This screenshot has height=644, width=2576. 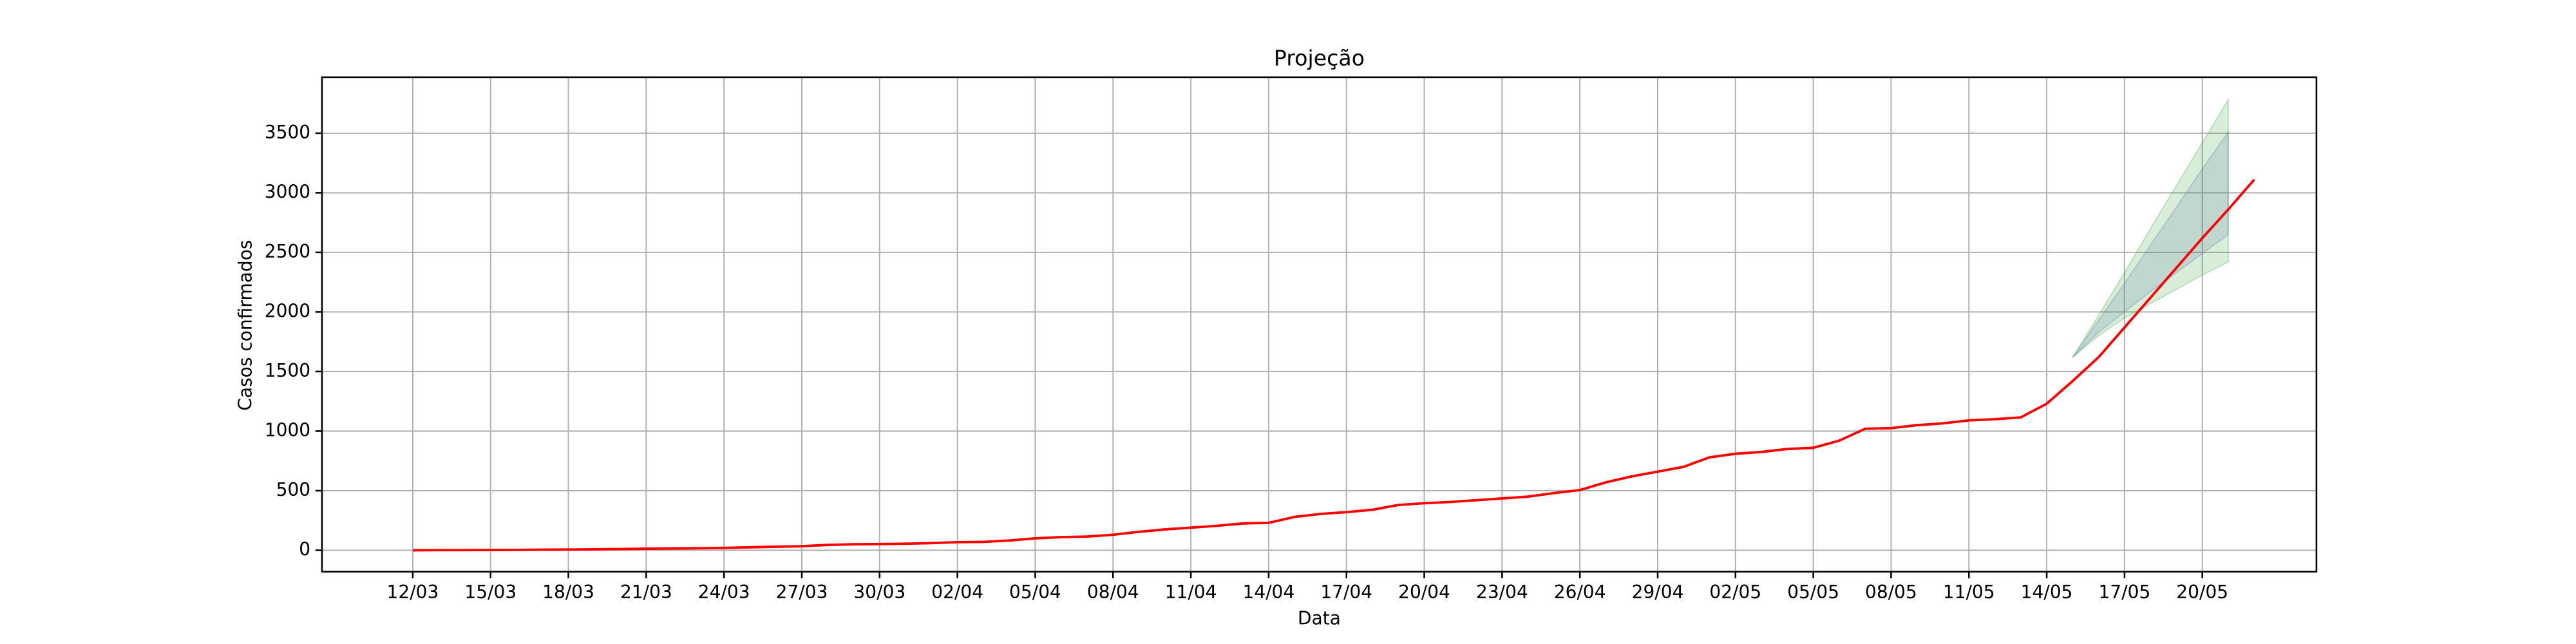 I want to click on chart-title: Projeção, so click(x=1319, y=58).